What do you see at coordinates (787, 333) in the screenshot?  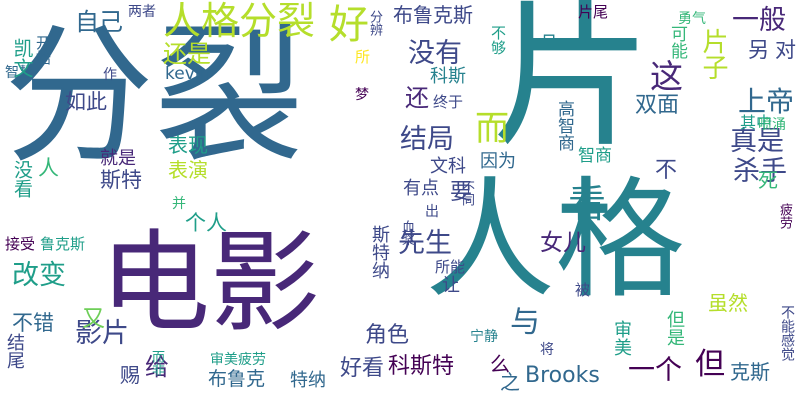 I see `word-bunengganjue: 不能感觉` at bounding box center [787, 333].